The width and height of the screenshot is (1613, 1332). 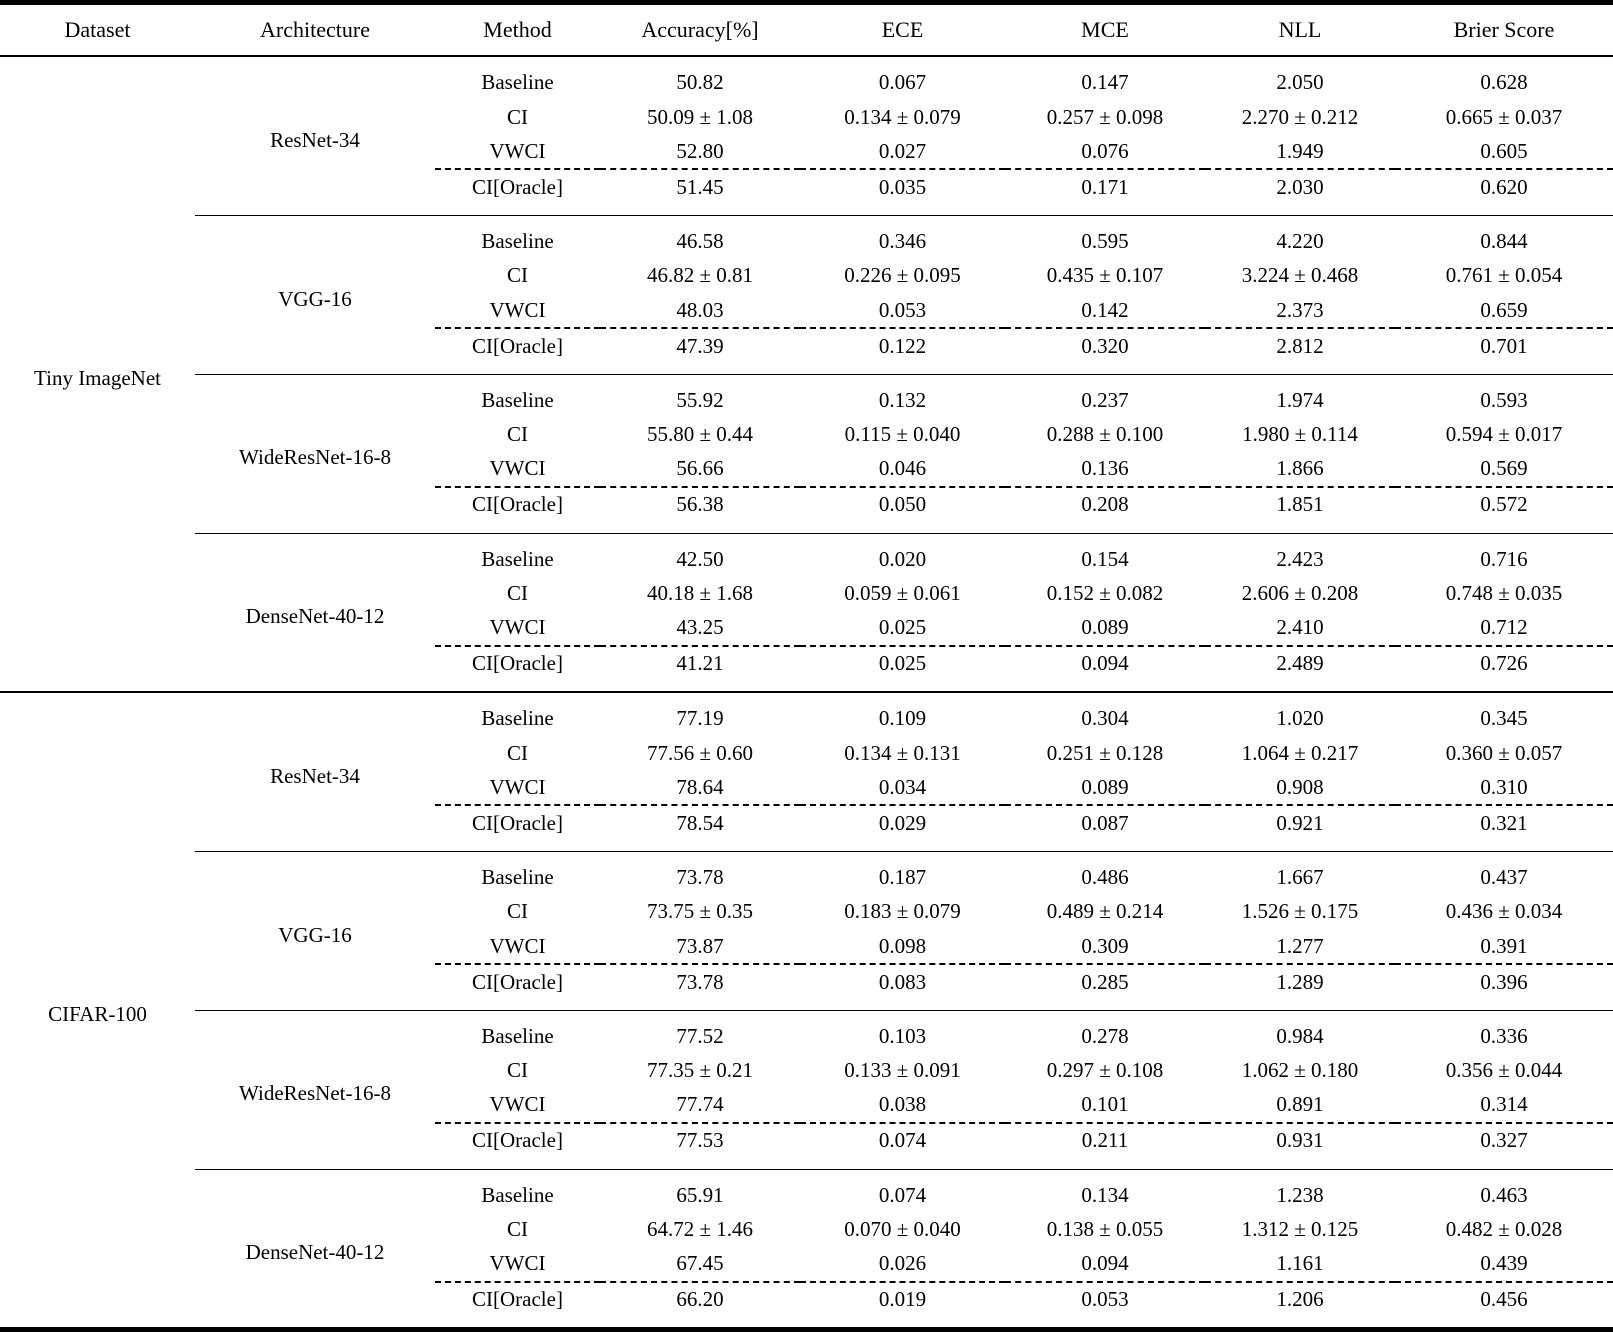 What do you see at coordinates (1300, 873) in the screenshot?
I see `metric-value: 1.667` at bounding box center [1300, 873].